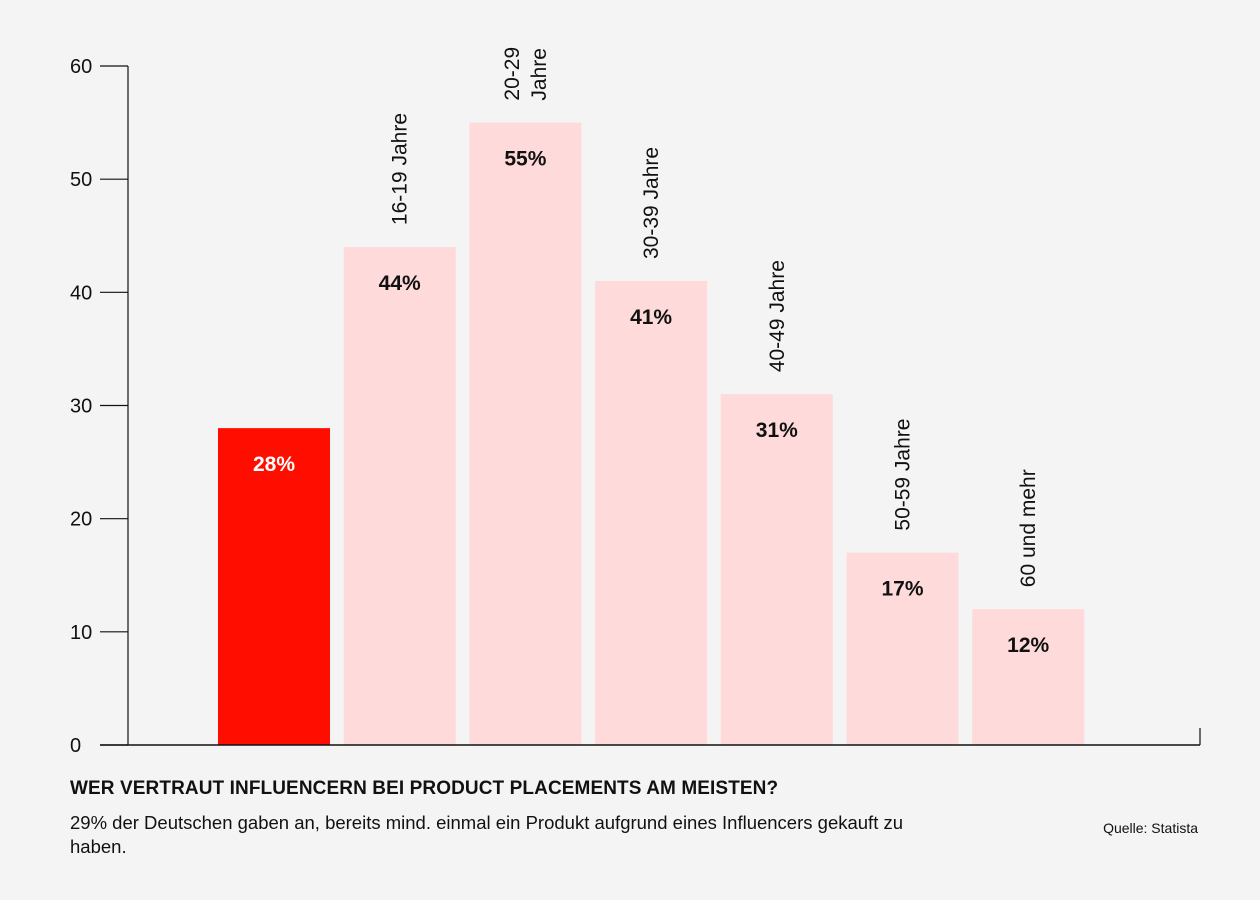 The image size is (1260, 900). I want to click on bar-value-label: 12%, so click(1028, 645).